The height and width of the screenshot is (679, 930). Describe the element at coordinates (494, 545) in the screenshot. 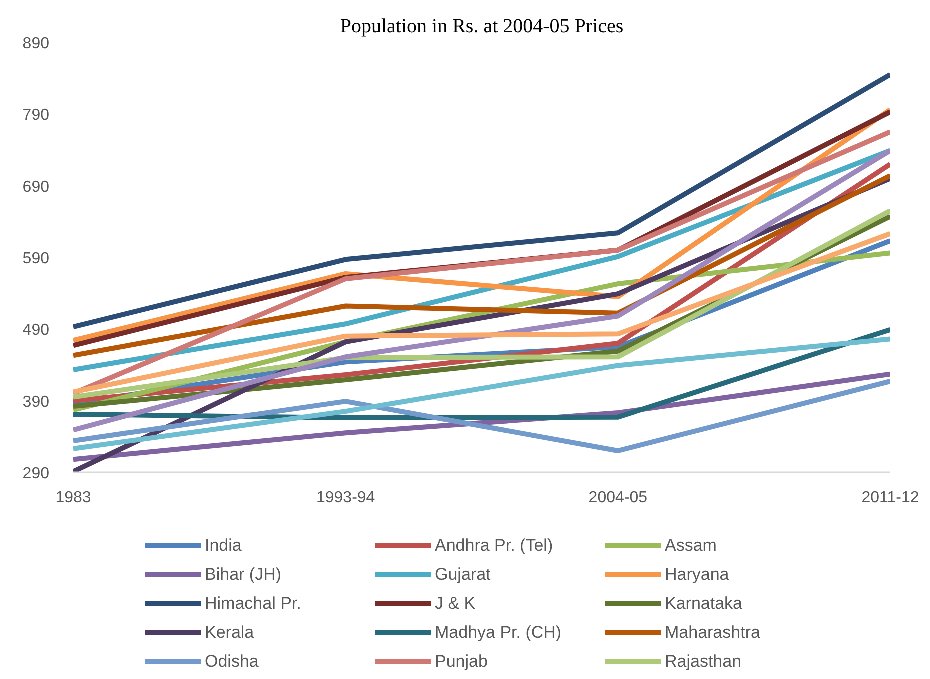

I see `legend-label: Andhra Pr. (Tel)` at that location.